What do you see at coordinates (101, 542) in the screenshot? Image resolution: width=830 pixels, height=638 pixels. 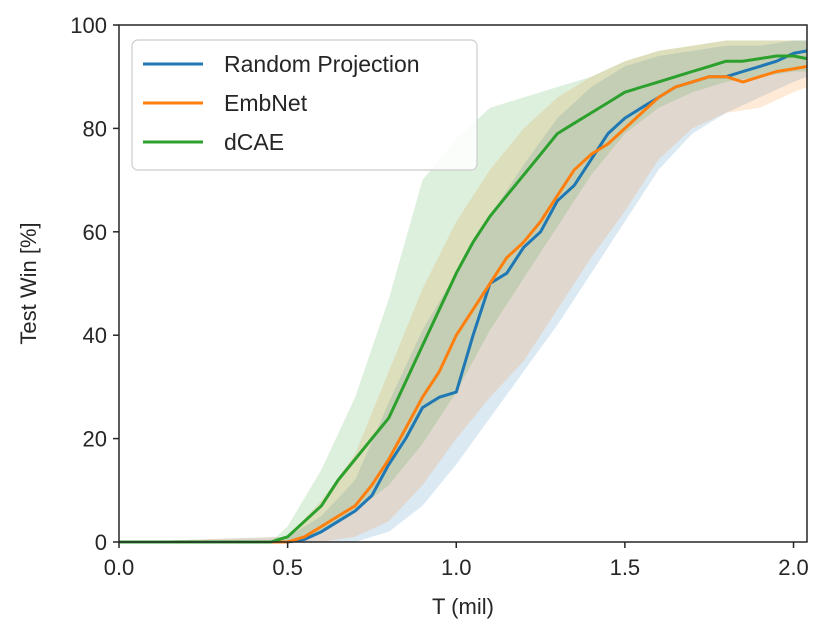 I see `y-tick-label: 0` at bounding box center [101, 542].